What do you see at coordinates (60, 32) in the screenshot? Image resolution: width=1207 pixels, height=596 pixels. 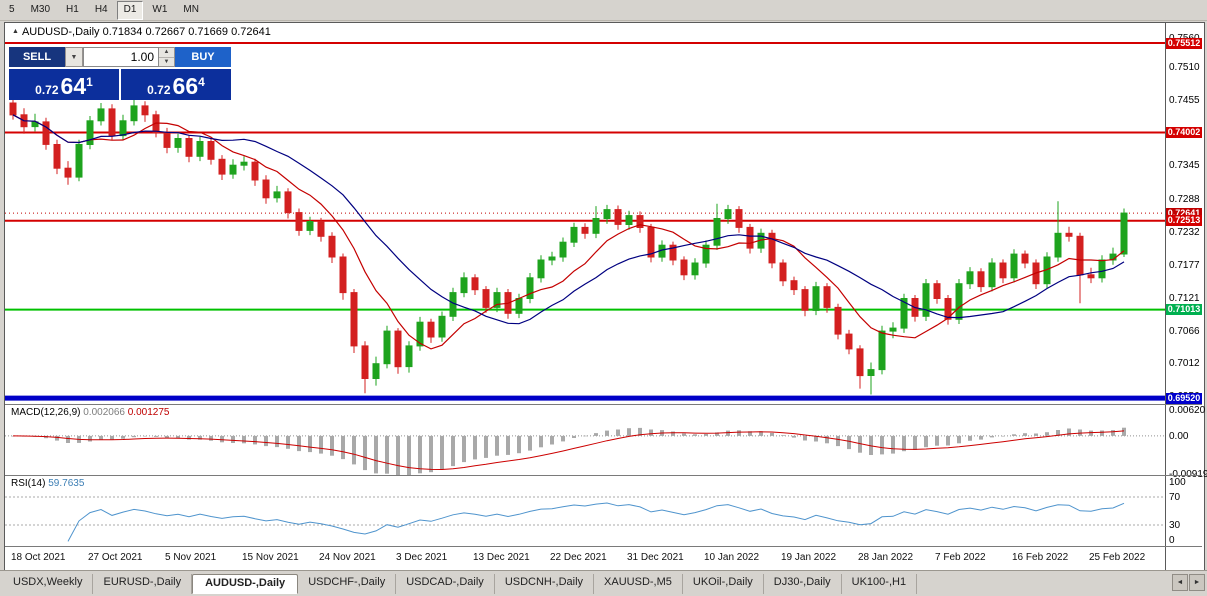 I see `chart-symbol-label: AUDUSD-,Daily` at bounding box center [60, 32].